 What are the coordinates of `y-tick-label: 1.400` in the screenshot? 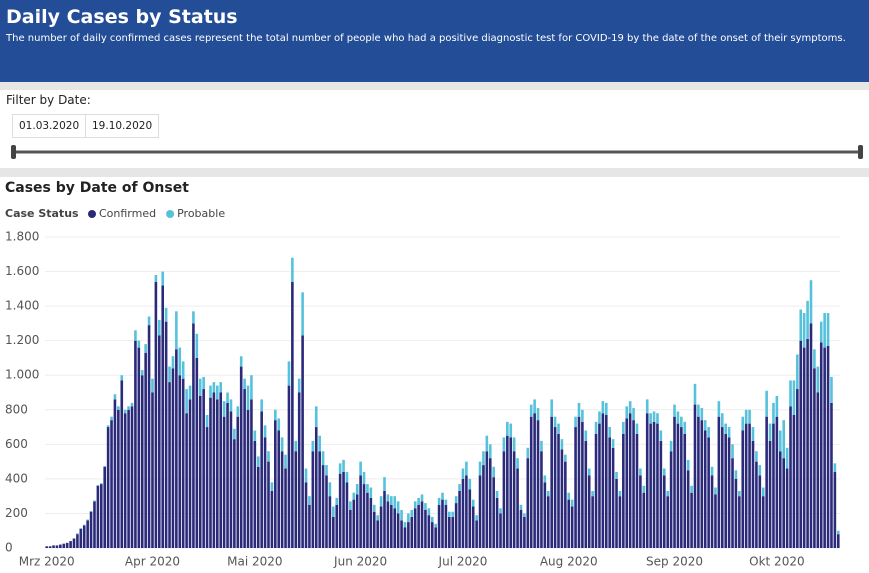 It's located at (22, 306).